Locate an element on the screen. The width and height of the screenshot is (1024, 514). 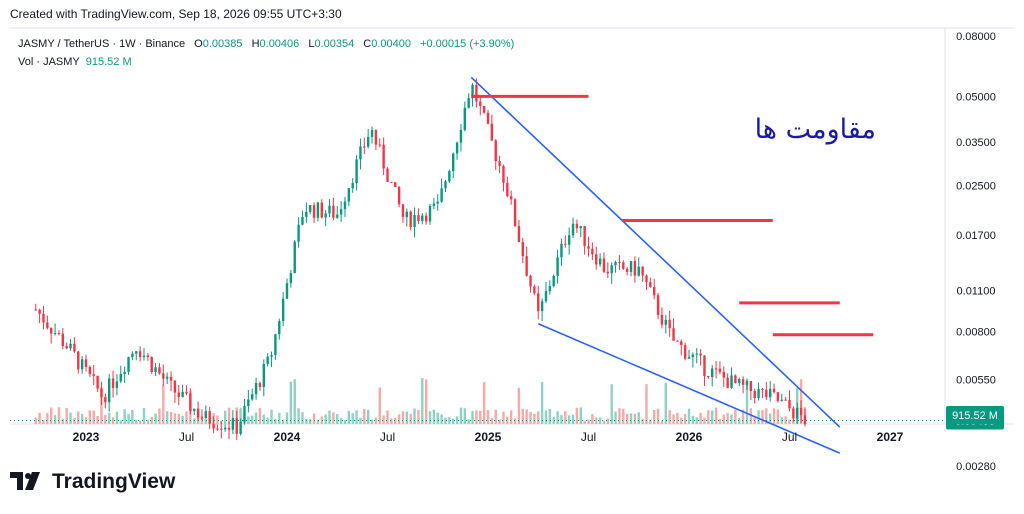
time-axis: 2023 Jul 2024 Jul 2025 Jul 2026 Jul 2027 is located at coordinates (488, 437).